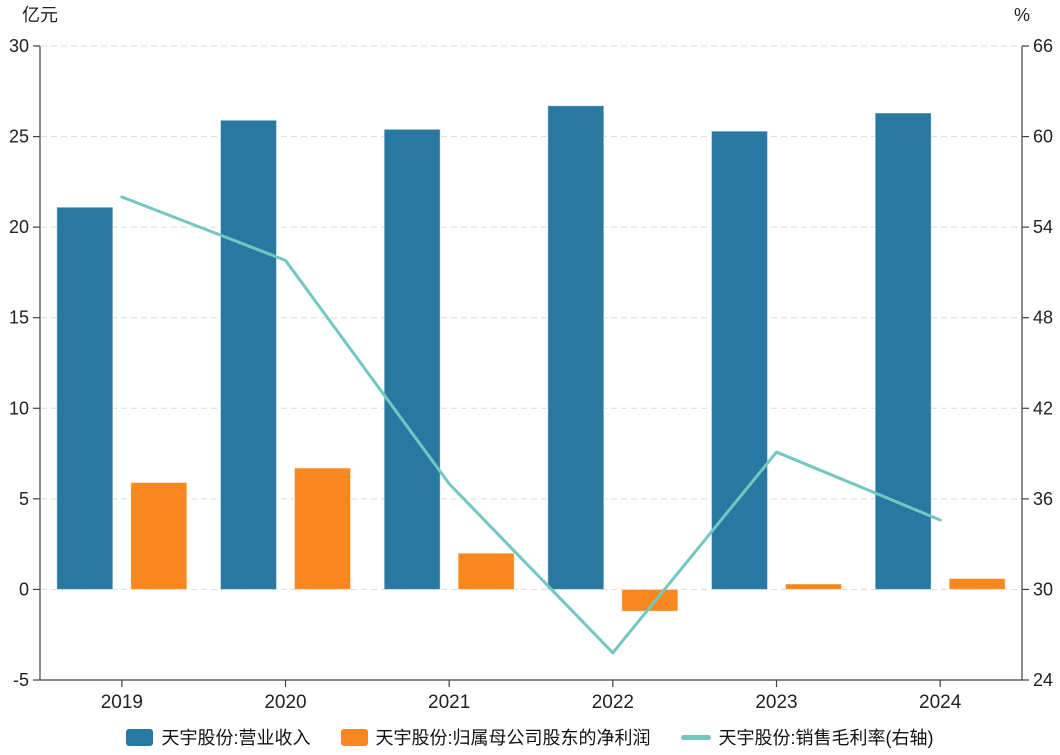 The width and height of the screenshot is (1060, 755). What do you see at coordinates (513, 738) in the screenshot?
I see `net-profit-legend-label: 天宇股份:归属母公司股东的净利润` at bounding box center [513, 738].